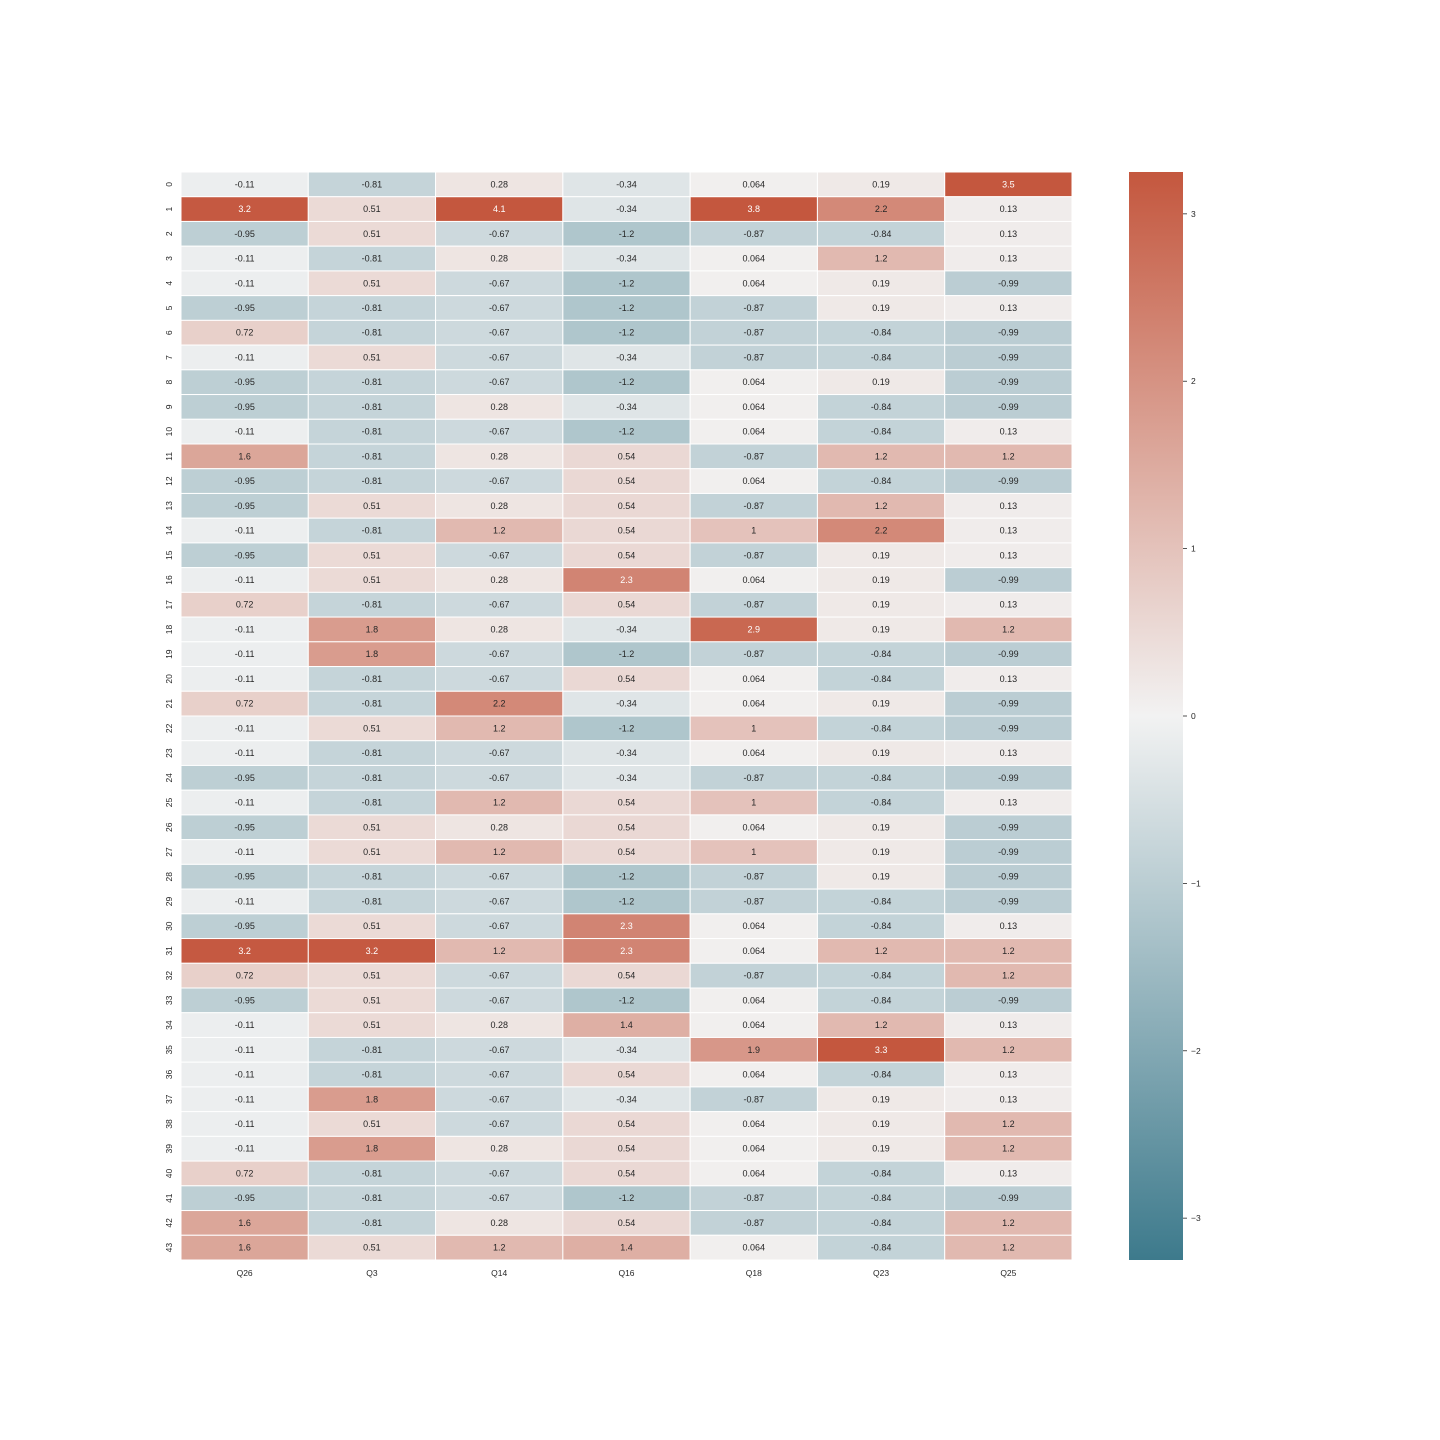 The width and height of the screenshot is (1440, 1440). Describe the element at coordinates (169, 184) in the screenshot. I see `row-tick-label: 0` at that location.